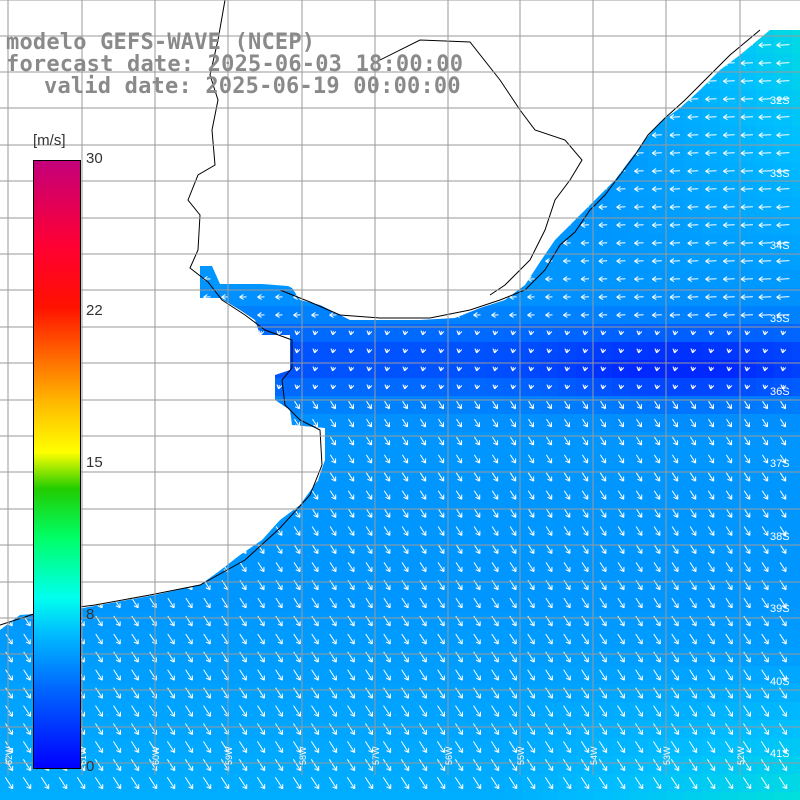  What do you see at coordinates (594, 755) in the screenshot?
I see `longitude-label: 54W` at bounding box center [594, 755].